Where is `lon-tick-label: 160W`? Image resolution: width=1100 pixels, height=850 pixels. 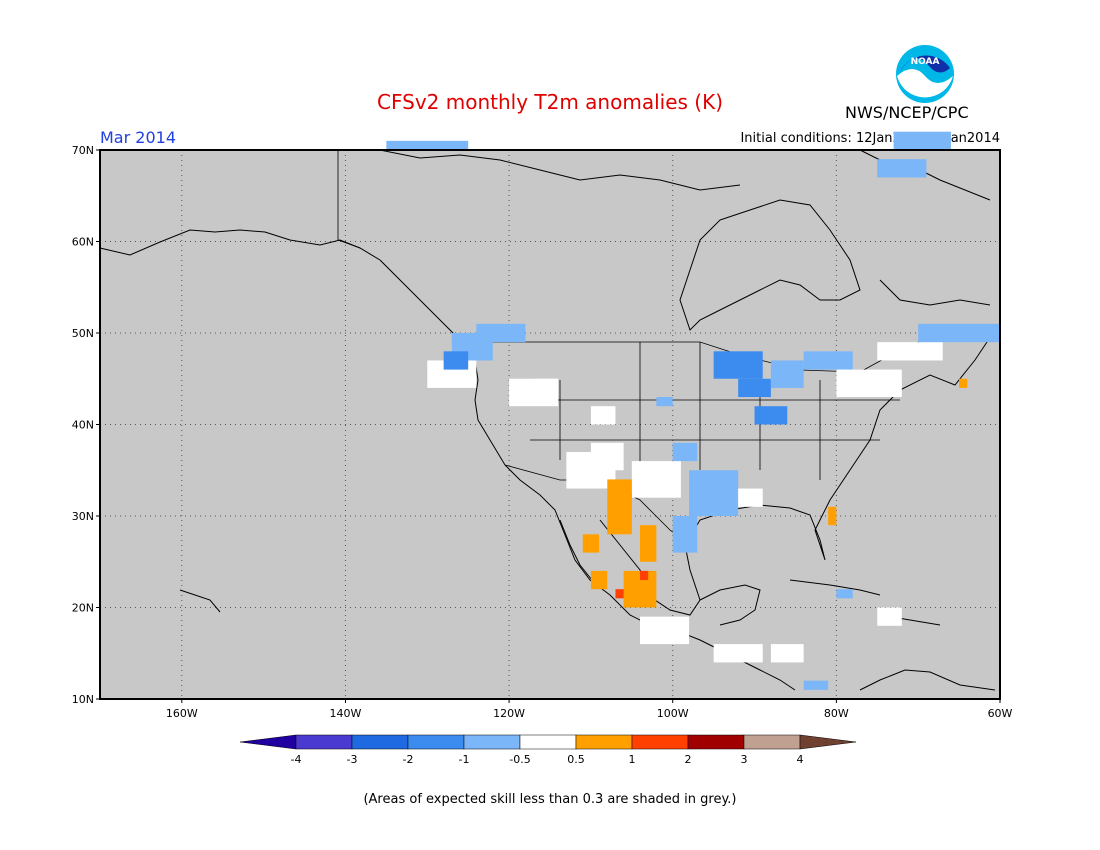 lon-tick-label: 160W is located at coordinates (182, 713).